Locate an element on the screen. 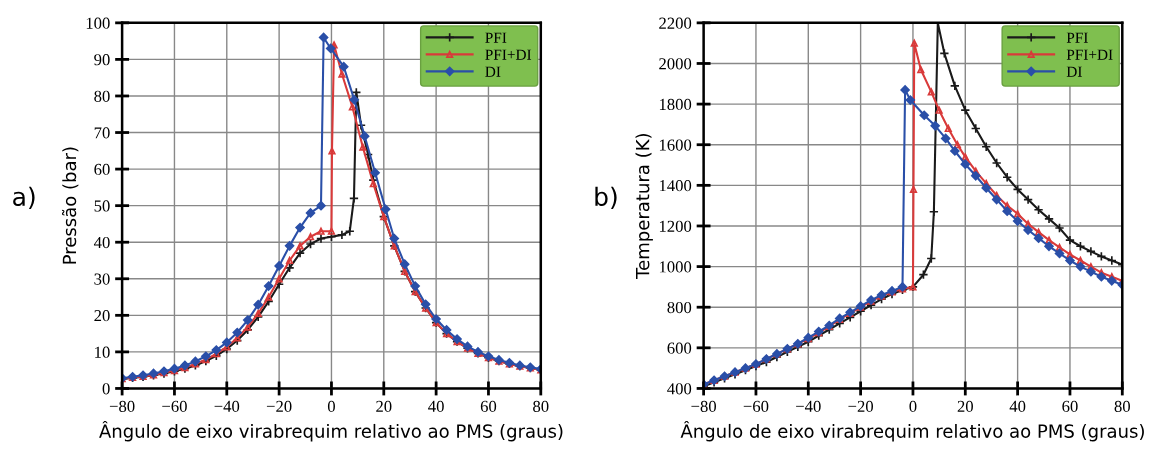 This screenshot has width=1163, height=457. y-tick-label: 80 is located at coordinates (102, 96).